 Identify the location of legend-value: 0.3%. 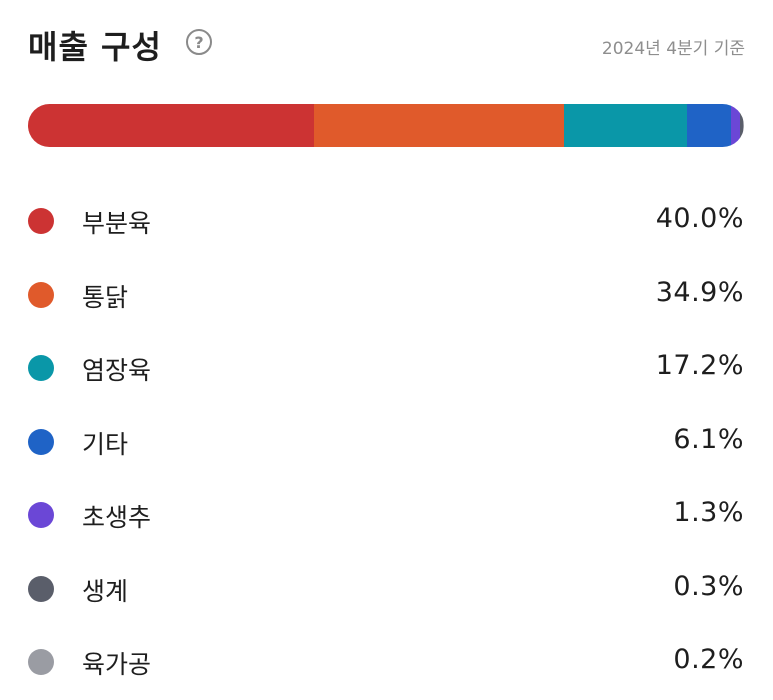
(708, 586).